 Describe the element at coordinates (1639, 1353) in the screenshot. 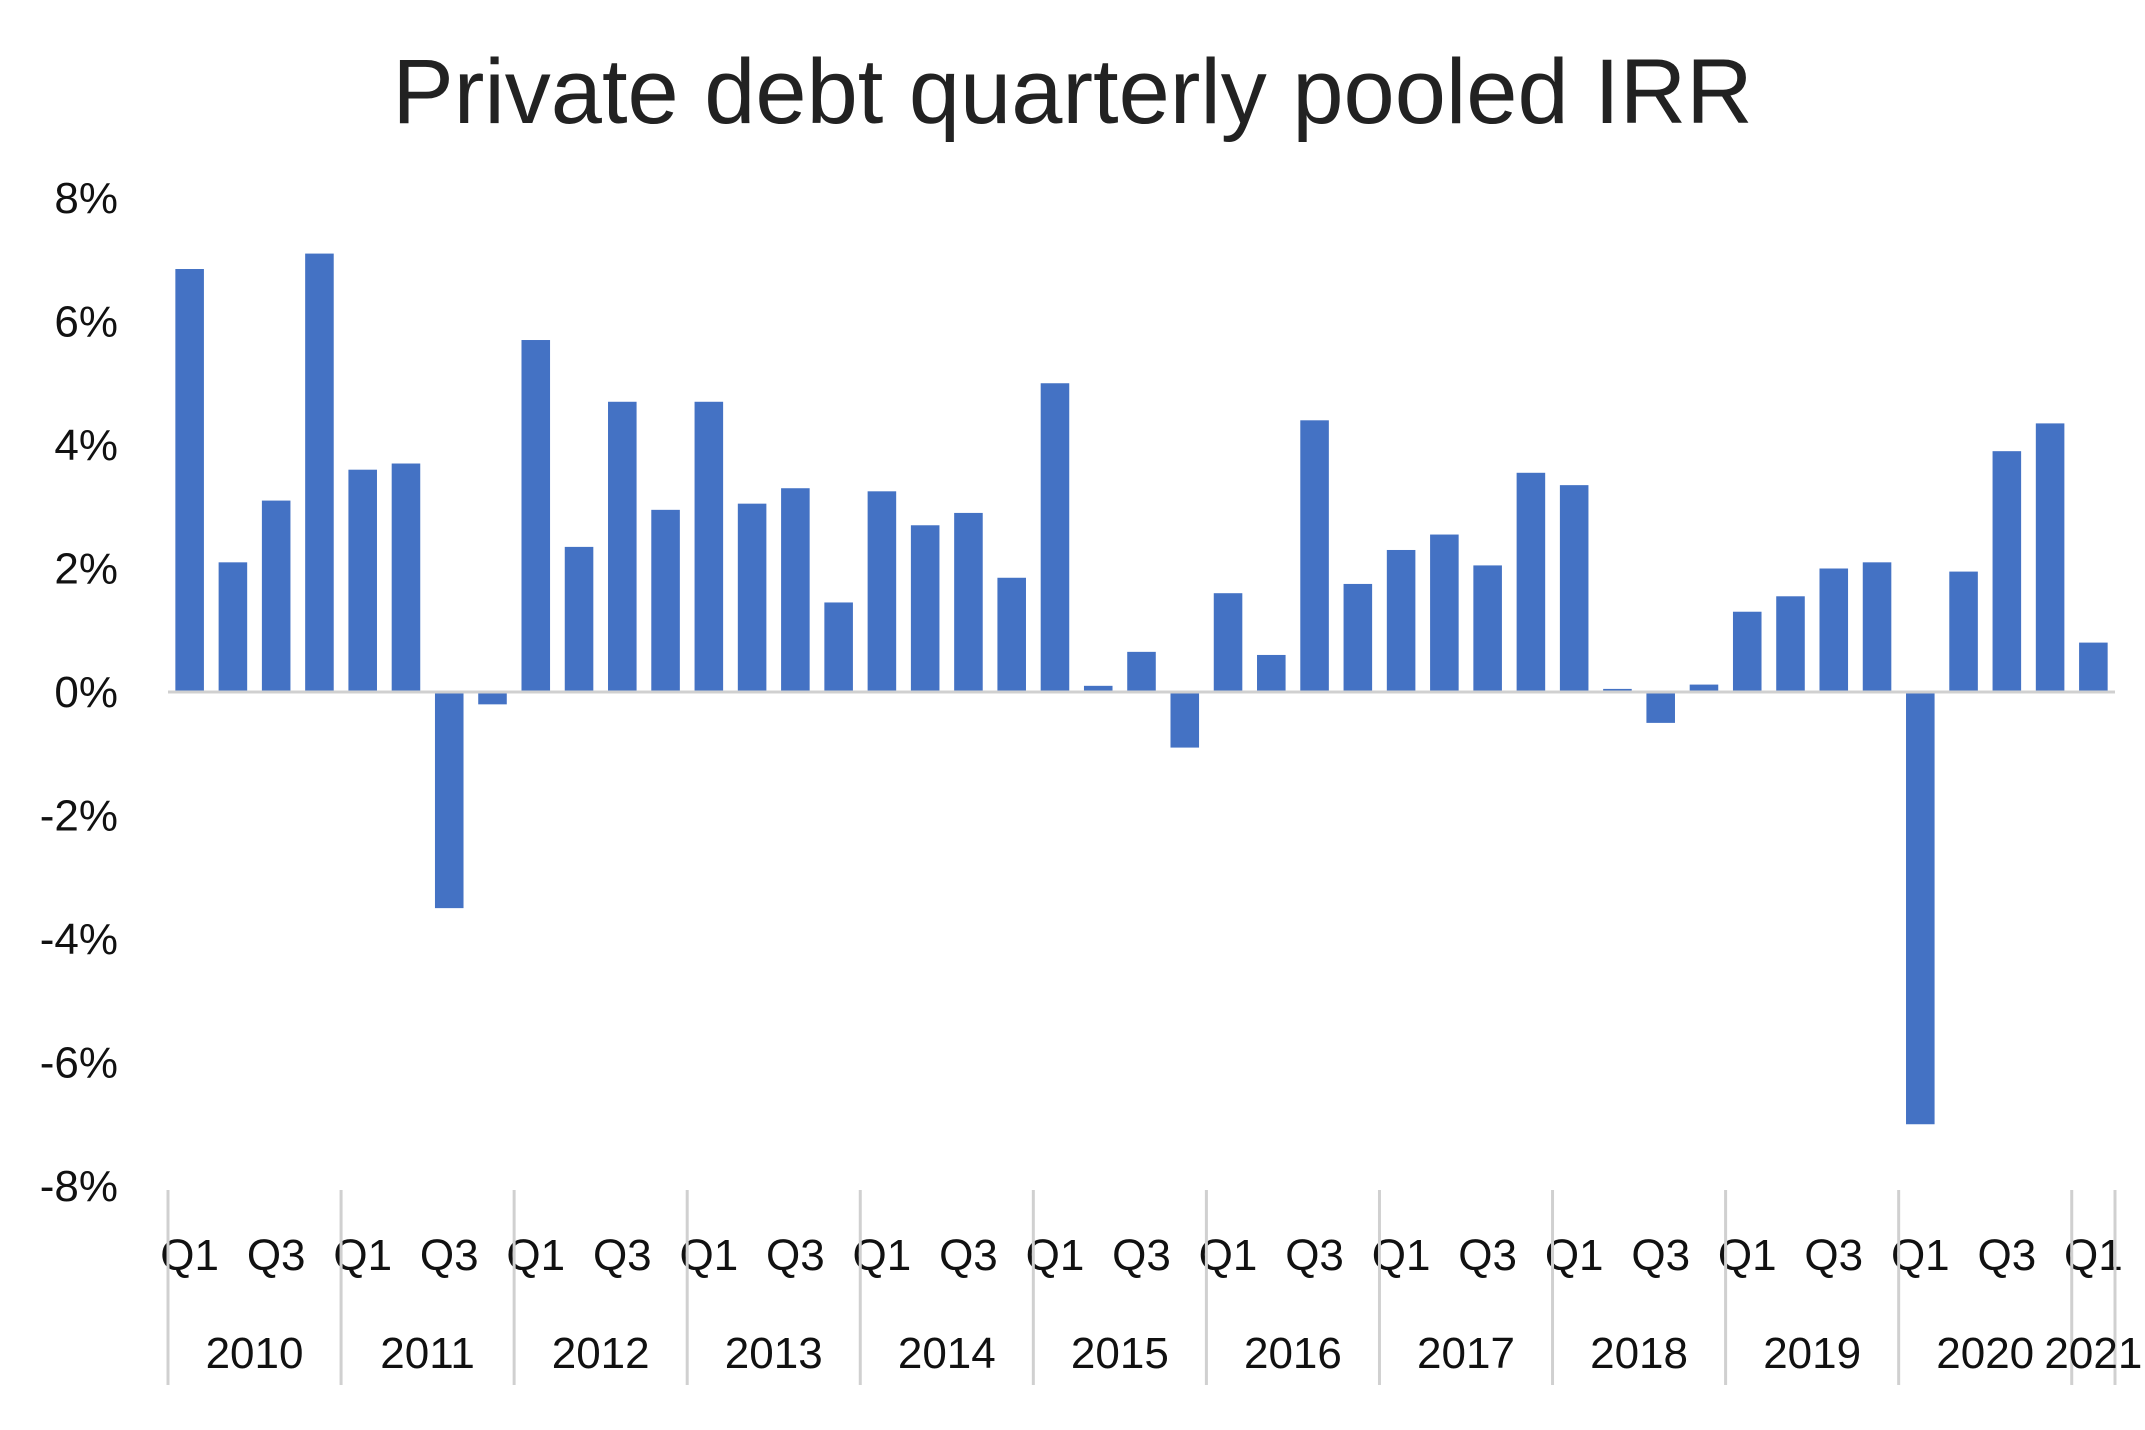

I see `x-tick-year-label: 2018` at that location.